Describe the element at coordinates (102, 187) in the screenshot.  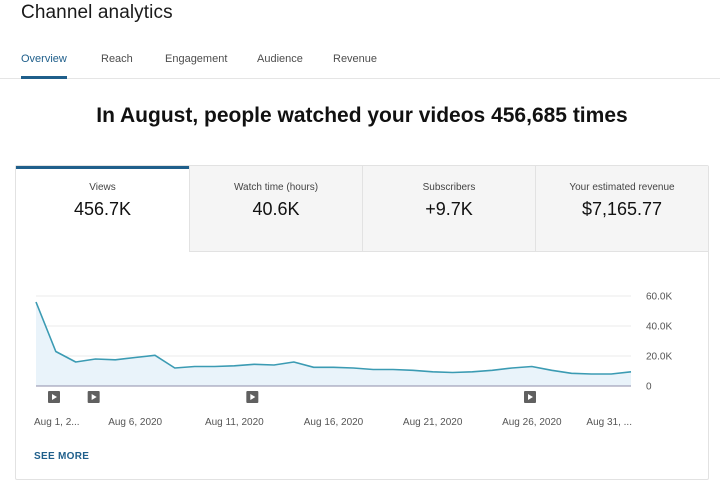
I see `metric-label: Views` at that location.